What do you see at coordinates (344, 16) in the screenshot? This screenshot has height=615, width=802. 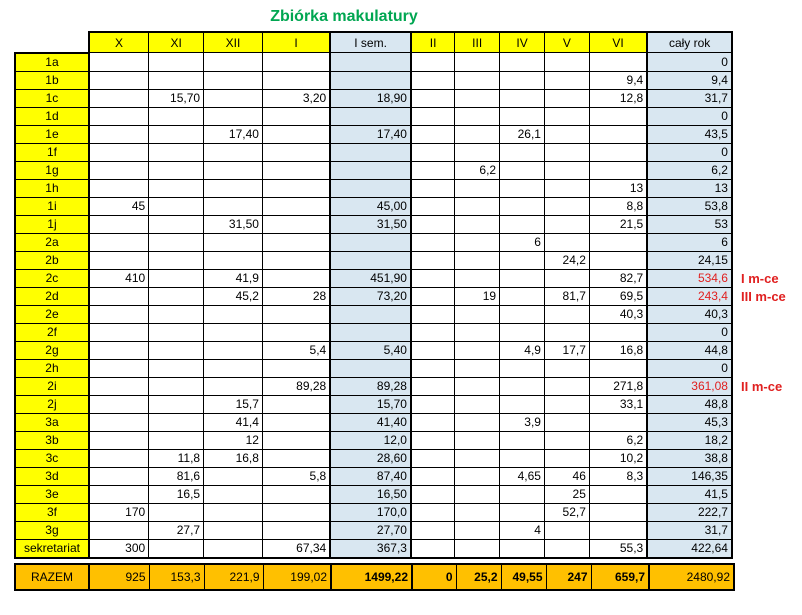 I see `page-title: Zbiórka makulatury` at bounding box center [344, 16].